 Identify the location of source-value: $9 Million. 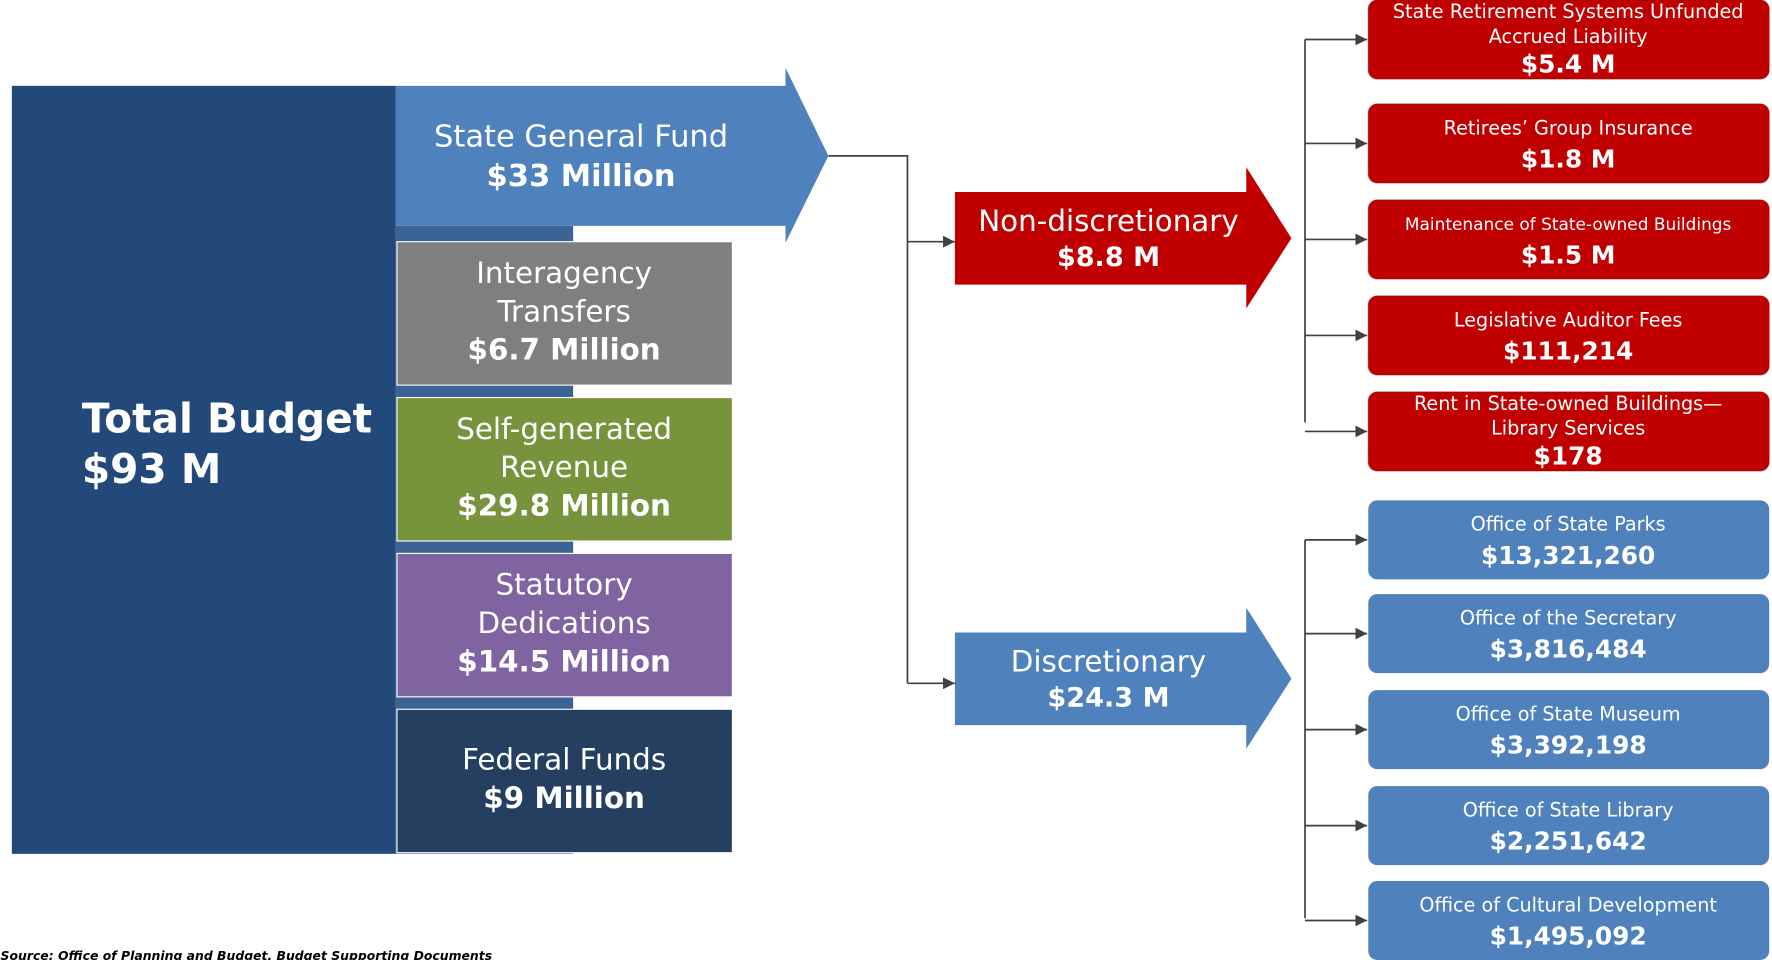
(564, 798).